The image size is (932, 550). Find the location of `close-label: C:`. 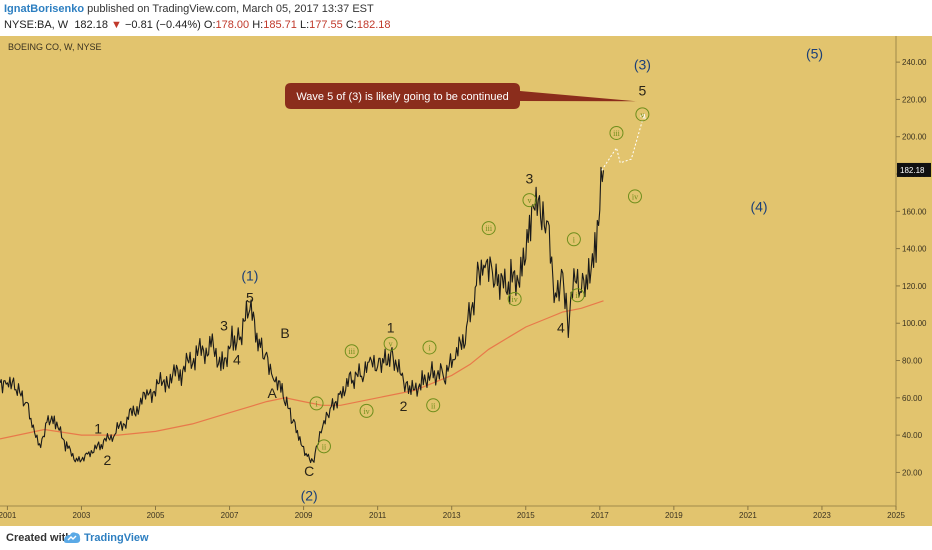

close-label: C: is located at coordinates (351, 25).